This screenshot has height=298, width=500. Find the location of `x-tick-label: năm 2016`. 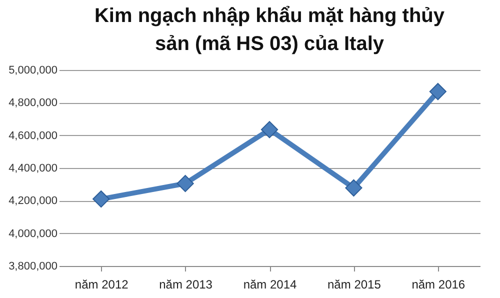

x-tick-label: năm 2016 is located at coordinates (439, 285).